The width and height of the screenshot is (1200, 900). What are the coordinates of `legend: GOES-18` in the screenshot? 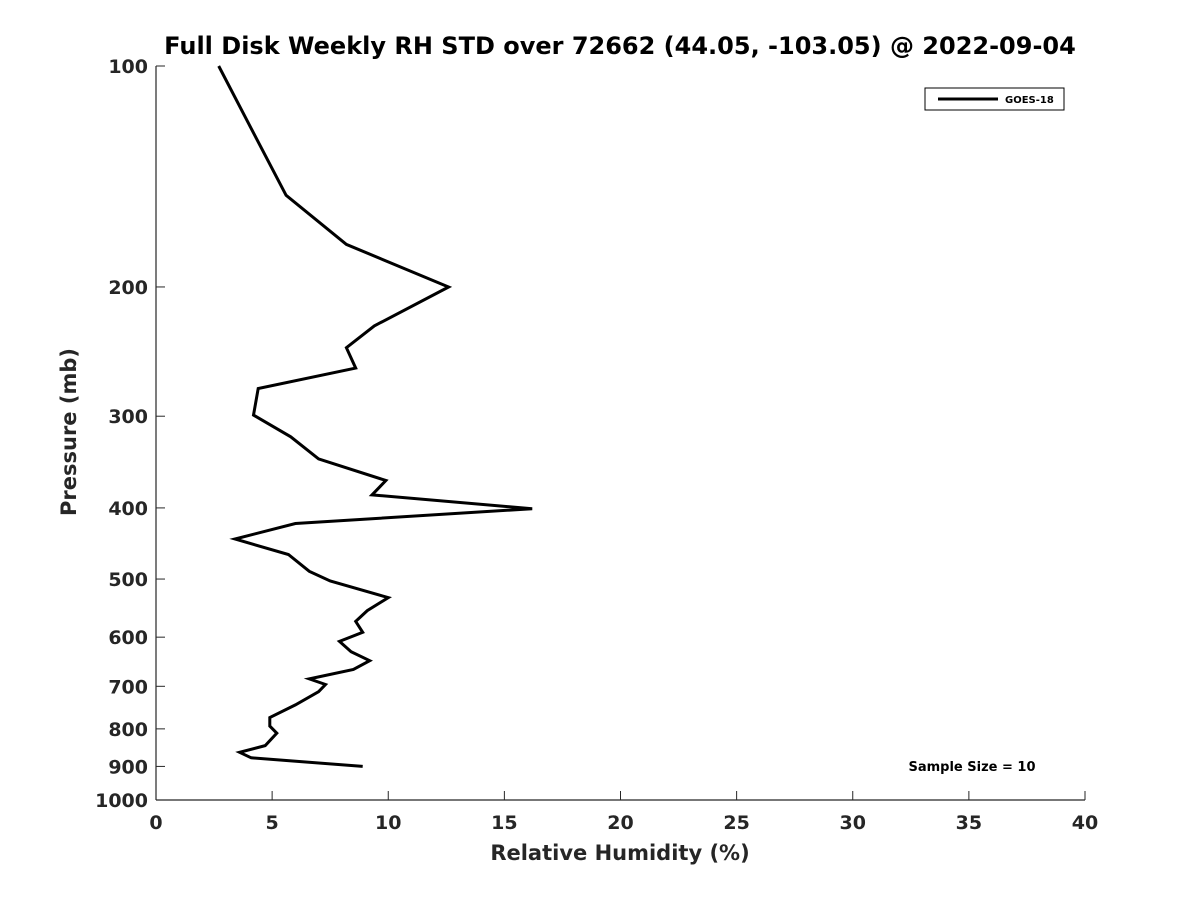 It's located at (994, 99).